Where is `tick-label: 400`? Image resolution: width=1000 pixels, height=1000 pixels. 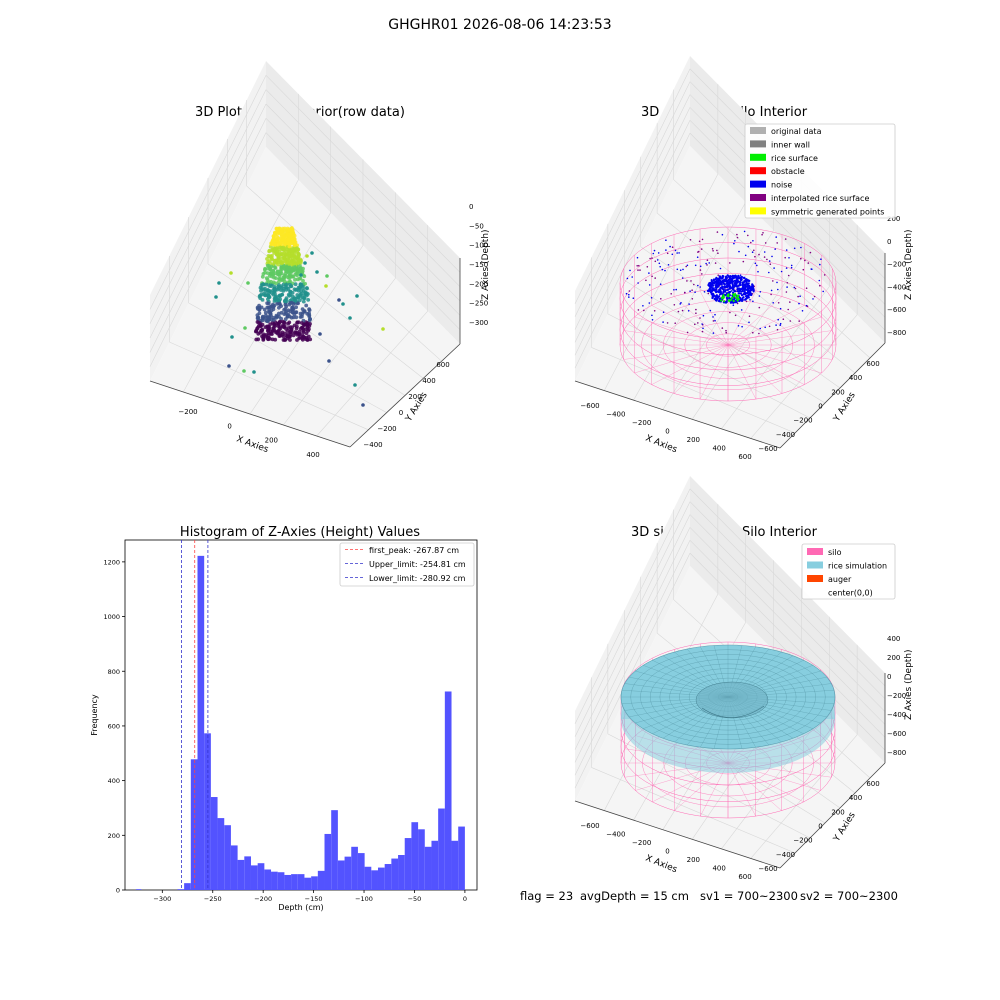
tick-label: 400 is located at coordinates (855, 378).